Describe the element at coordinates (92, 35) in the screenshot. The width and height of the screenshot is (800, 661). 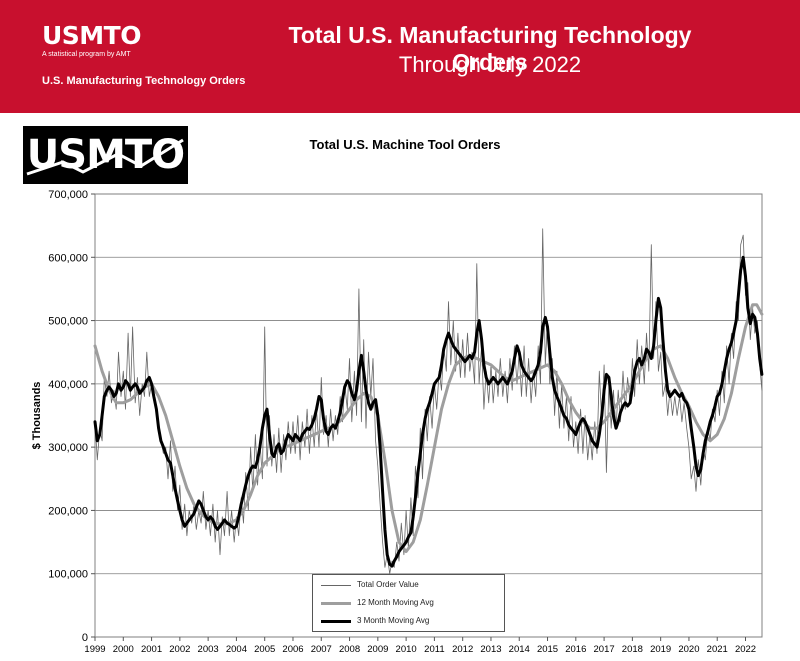
I see `brand-logo: USMTO` at that location.